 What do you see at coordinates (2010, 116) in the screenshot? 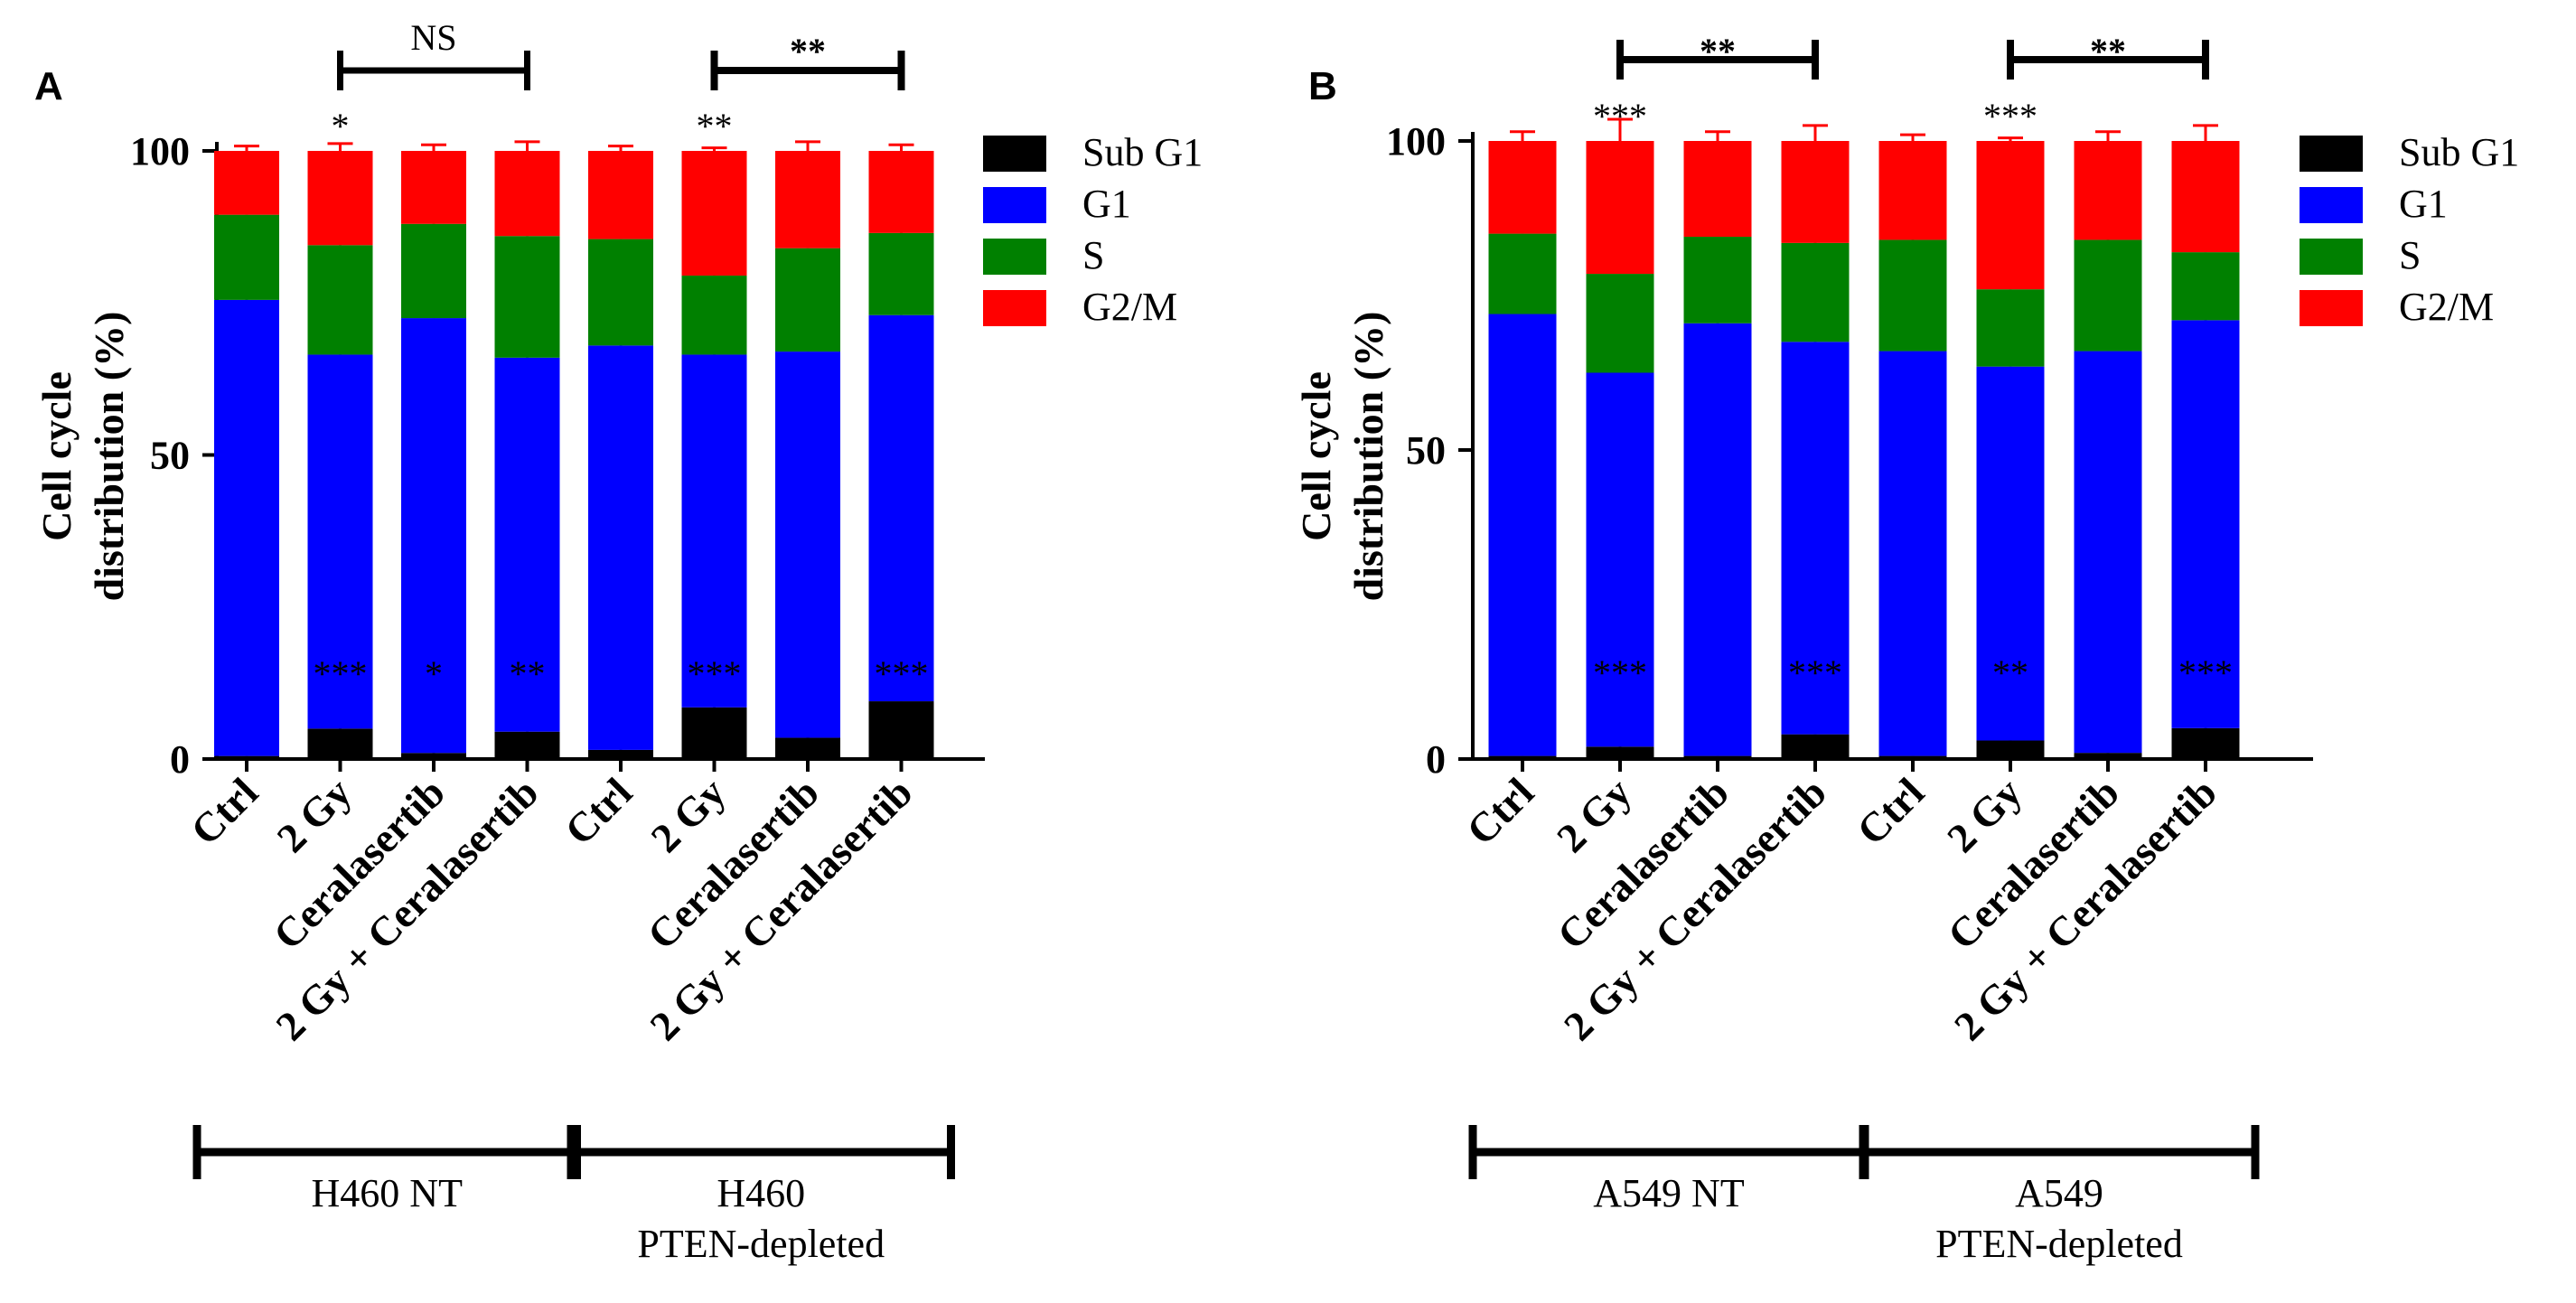
I see `significance-top: ***` at bounding box center [2010, 116].